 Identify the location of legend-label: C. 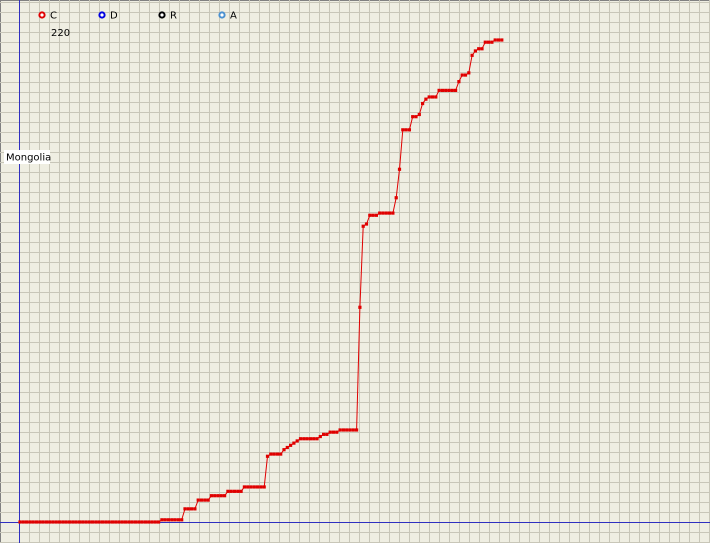
(53, 16).